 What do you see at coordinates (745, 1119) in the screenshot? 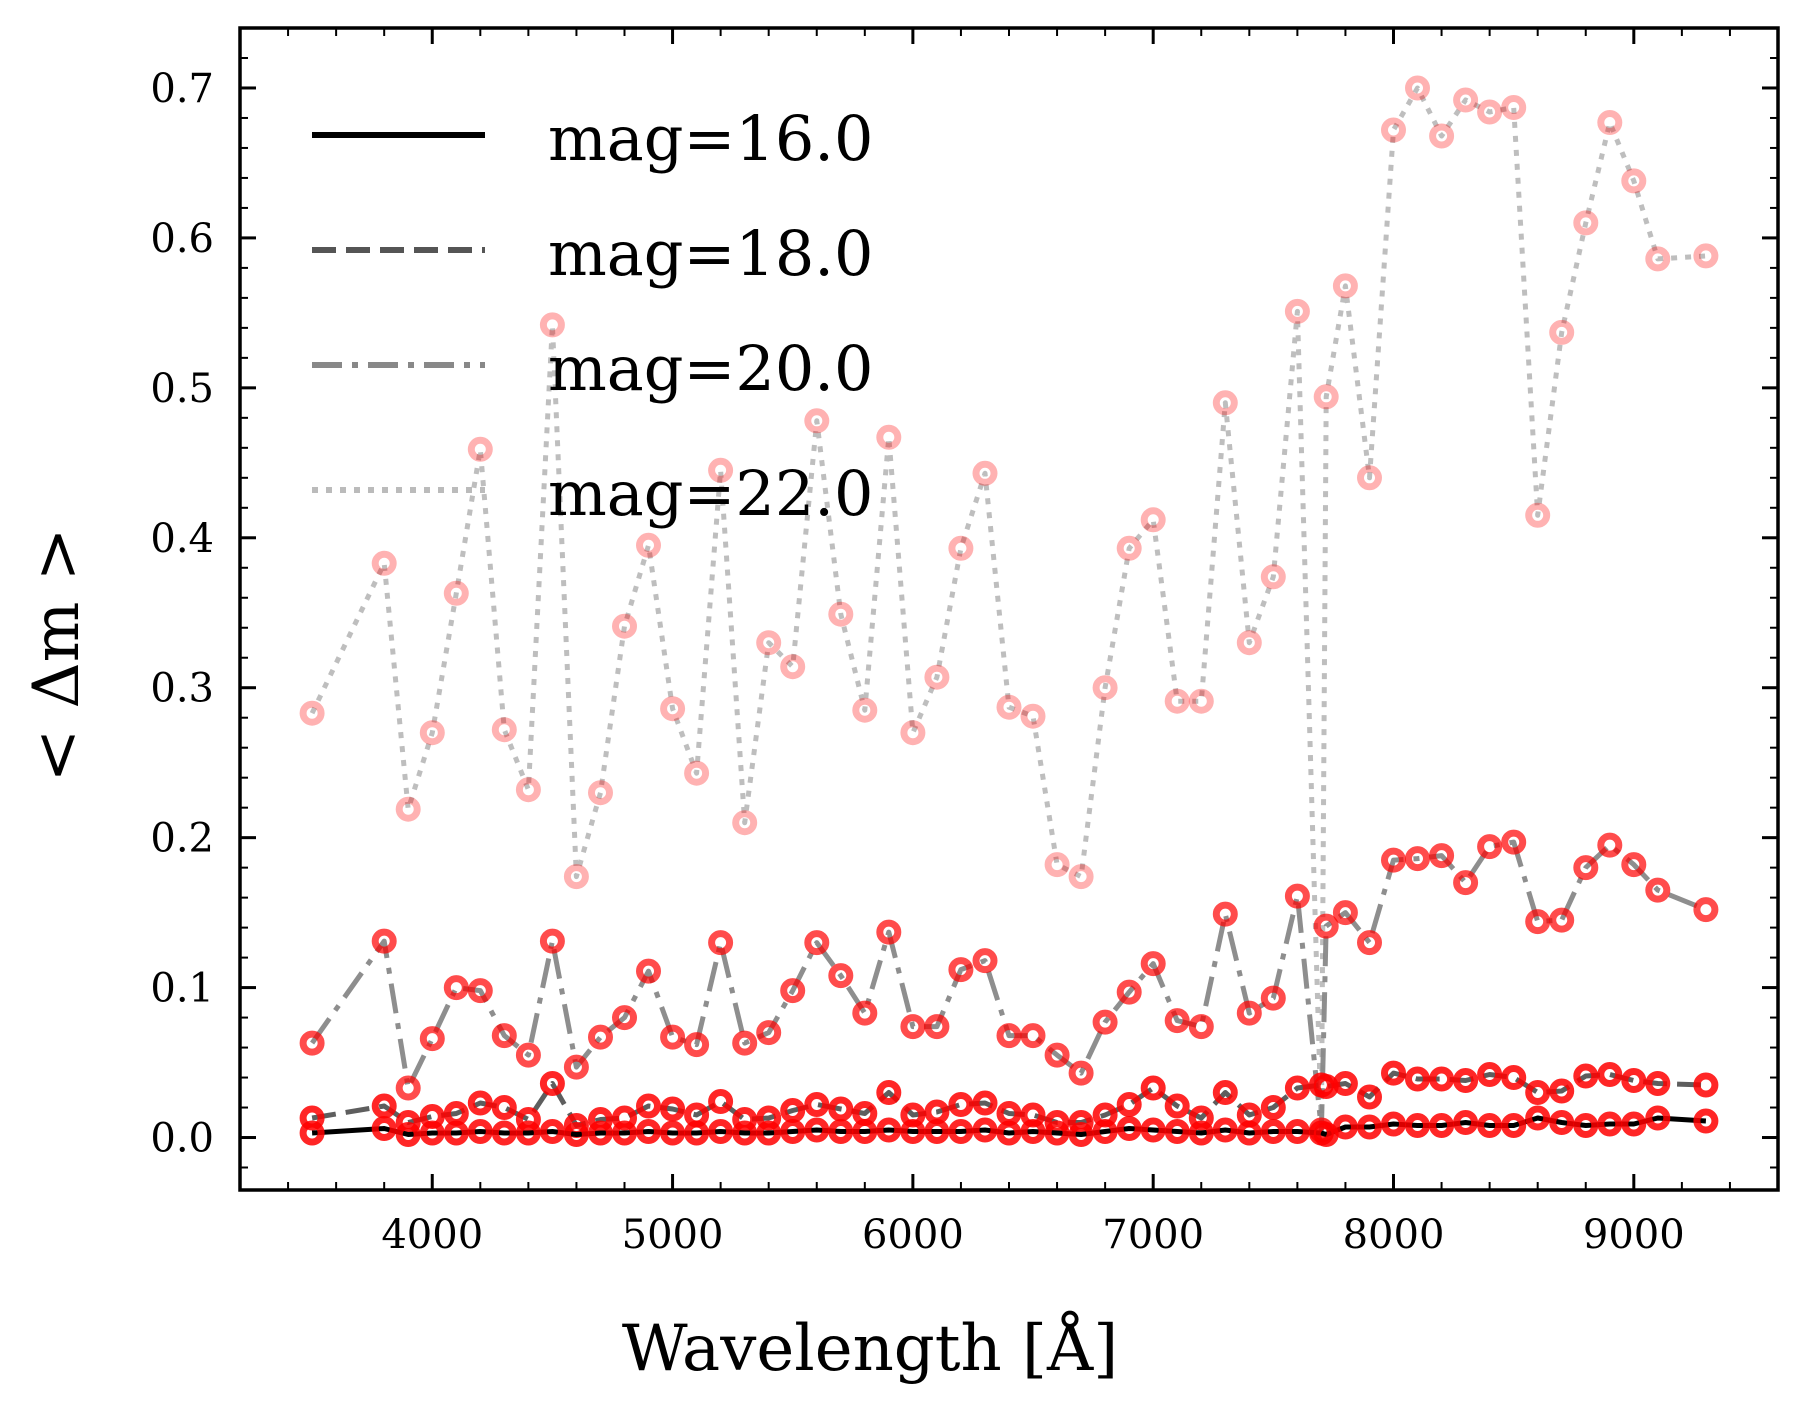
I see `point-mag=18.0-5300` at bounding box center [745, 1119].